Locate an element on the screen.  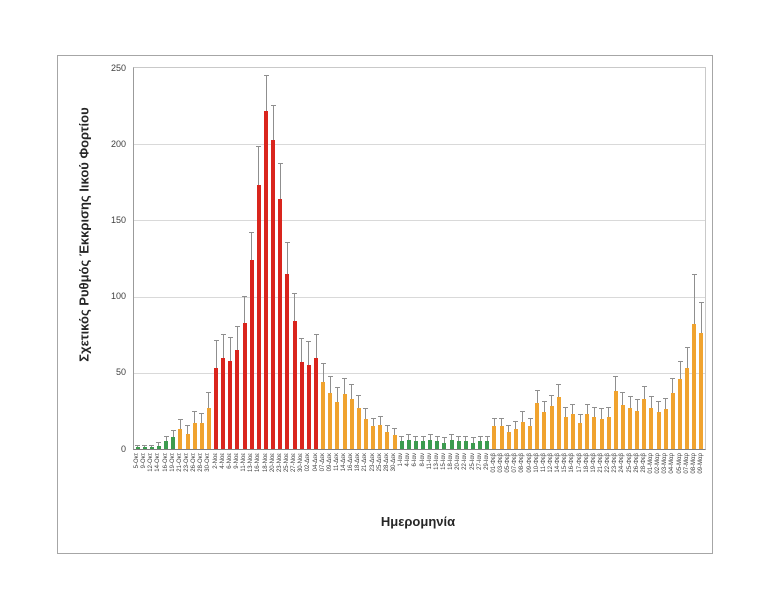
x-tick-label: 12-Φεβ is located at coordinates (551, 463).